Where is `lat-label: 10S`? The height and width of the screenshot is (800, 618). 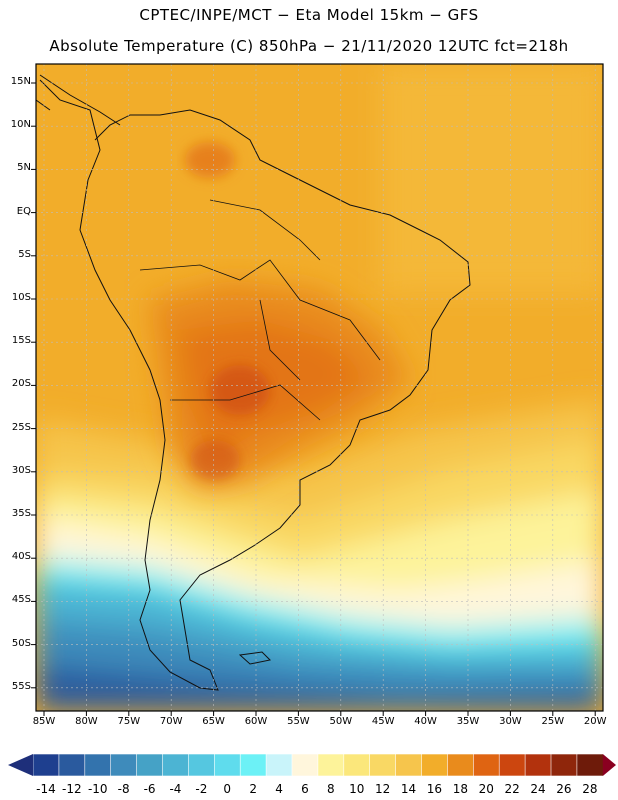
lat-label: 10S is located at coordinates (21, 297).